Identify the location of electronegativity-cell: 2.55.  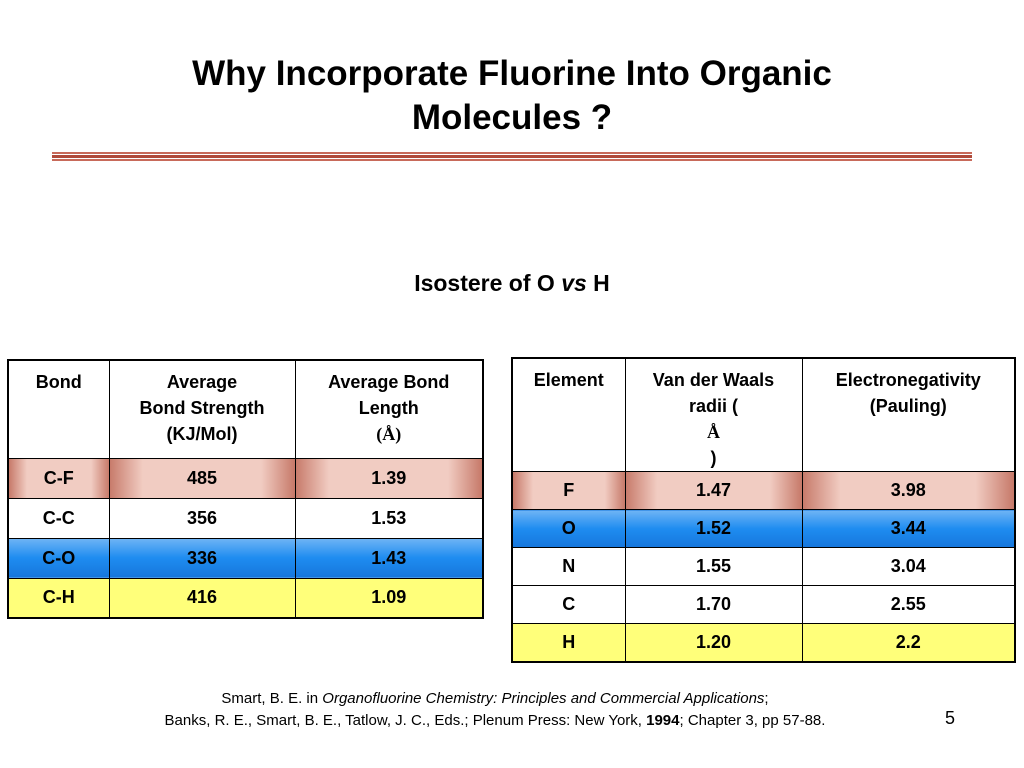
(908, 604).